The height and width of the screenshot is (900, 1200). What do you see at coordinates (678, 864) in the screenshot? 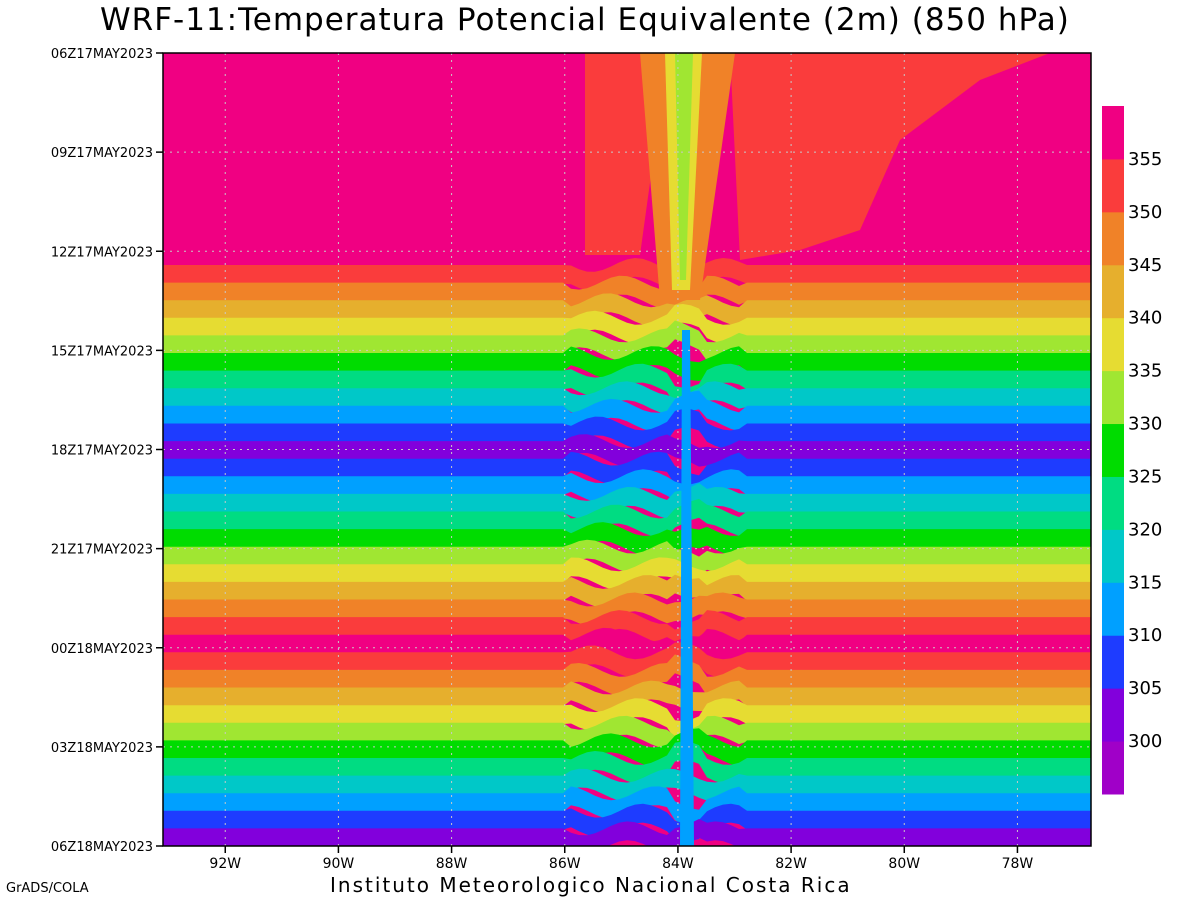
I see `x-tick-label: 84W` at bounding box center [678, 864].